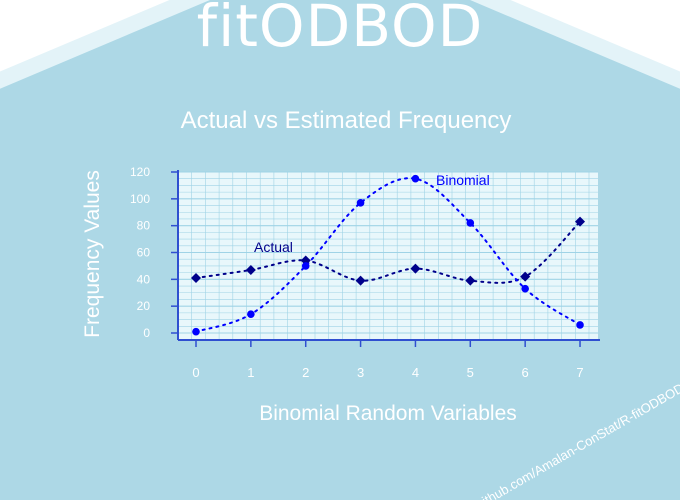 Image resolution: width=680 pixels, height=500 pixels. I want to click on x-axis-label: Binomial Random Variables, so click(388, 413).